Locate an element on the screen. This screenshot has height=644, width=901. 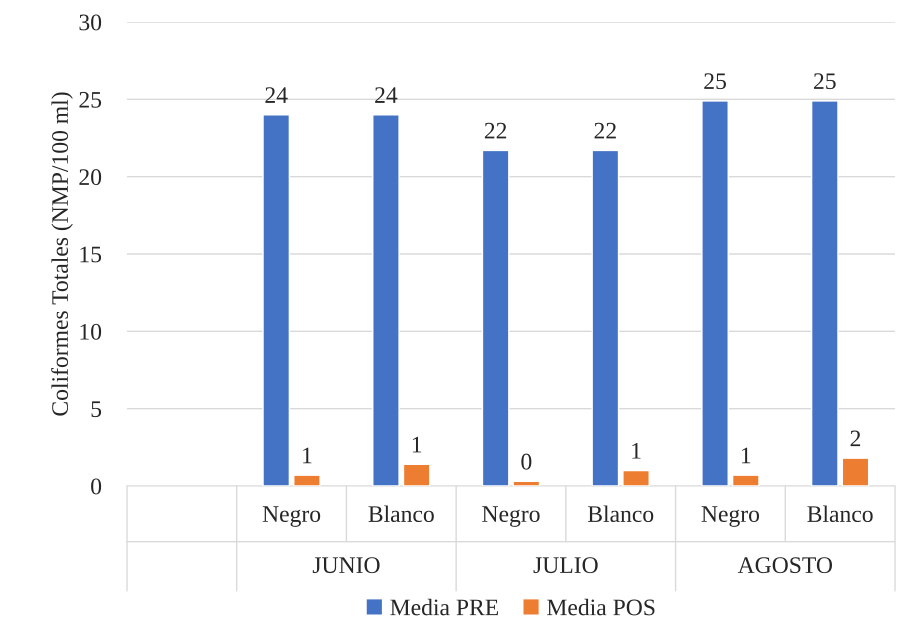
legend-label: Media PRE is located at coordinates (444, 607).